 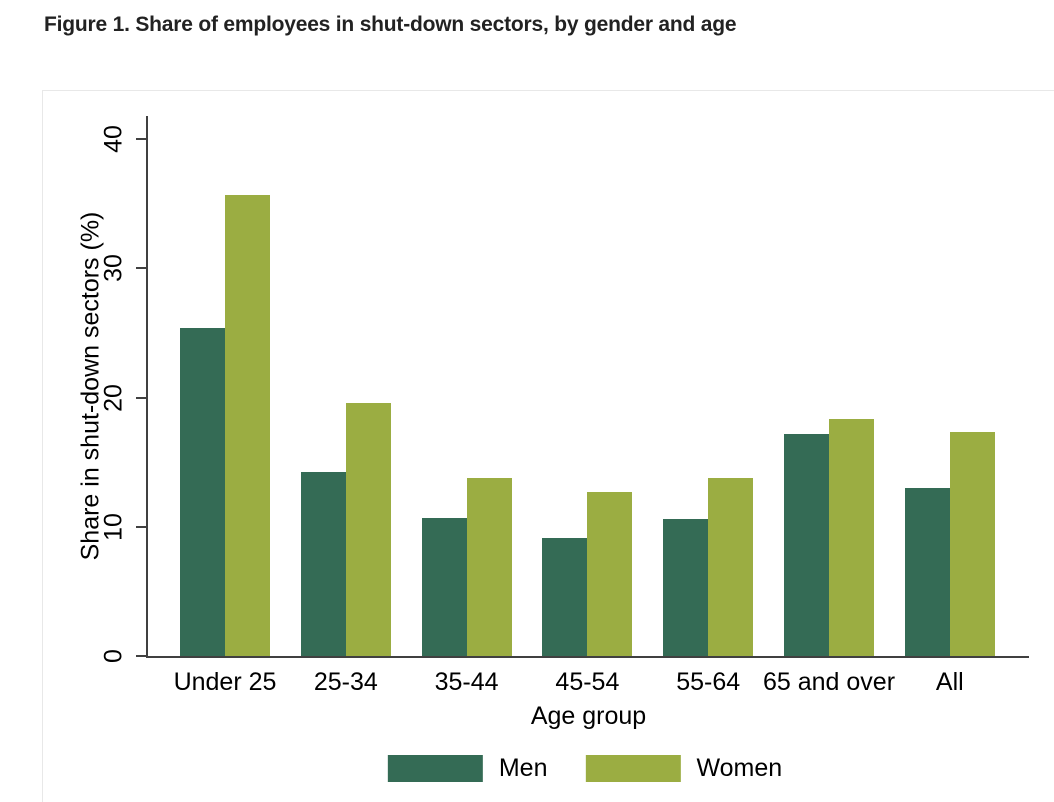 What do you see at coordinates (588, 716) in the screenshot?
I see `x-axis-title: Age group` at bounding box center [588, 716].